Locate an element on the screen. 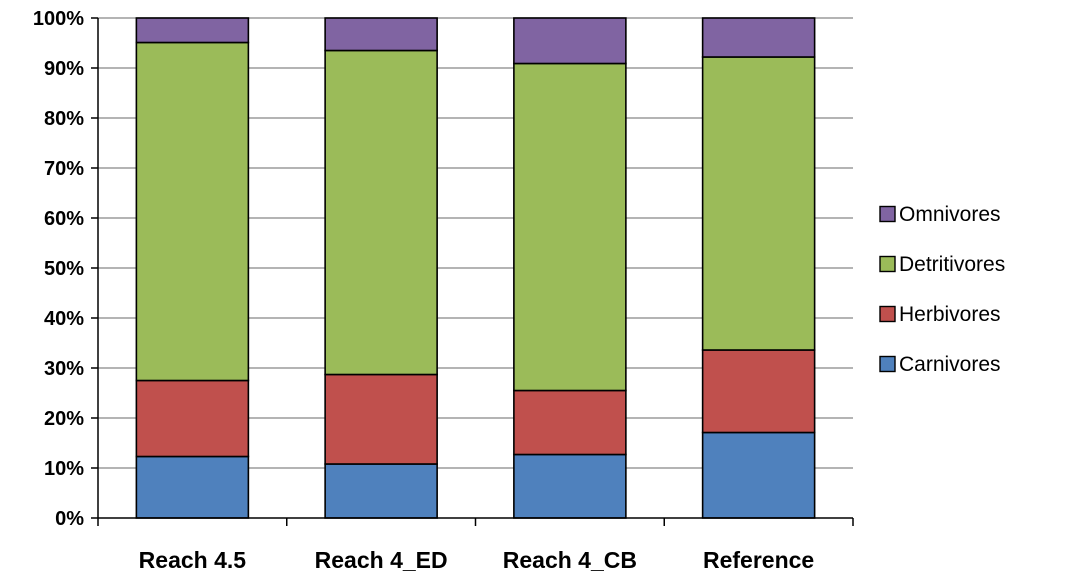  legend-swatch-omnivores is located at coordinates (887, 214).